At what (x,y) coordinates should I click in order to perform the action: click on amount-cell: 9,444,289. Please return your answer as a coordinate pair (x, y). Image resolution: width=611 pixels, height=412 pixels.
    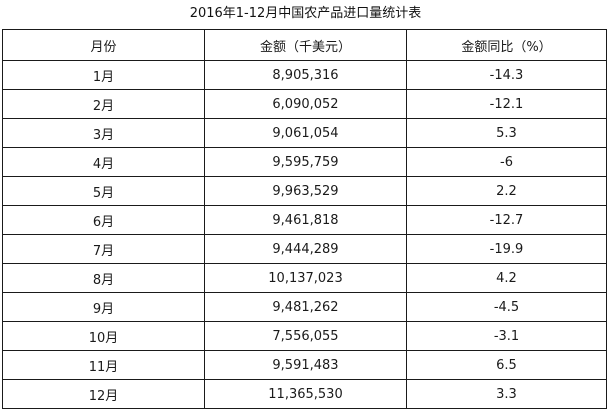
    Looking at the image, I should click on (305, 249).